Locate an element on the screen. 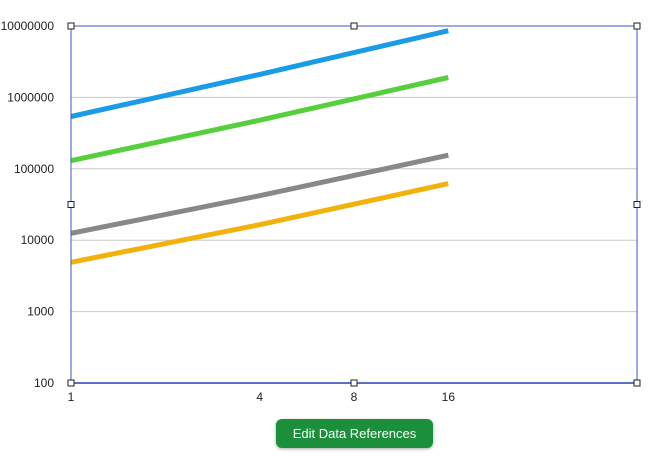 The height and width of the screenshot is (464, 656). x-tick-label: 8 is located at coordinates (354, 397).